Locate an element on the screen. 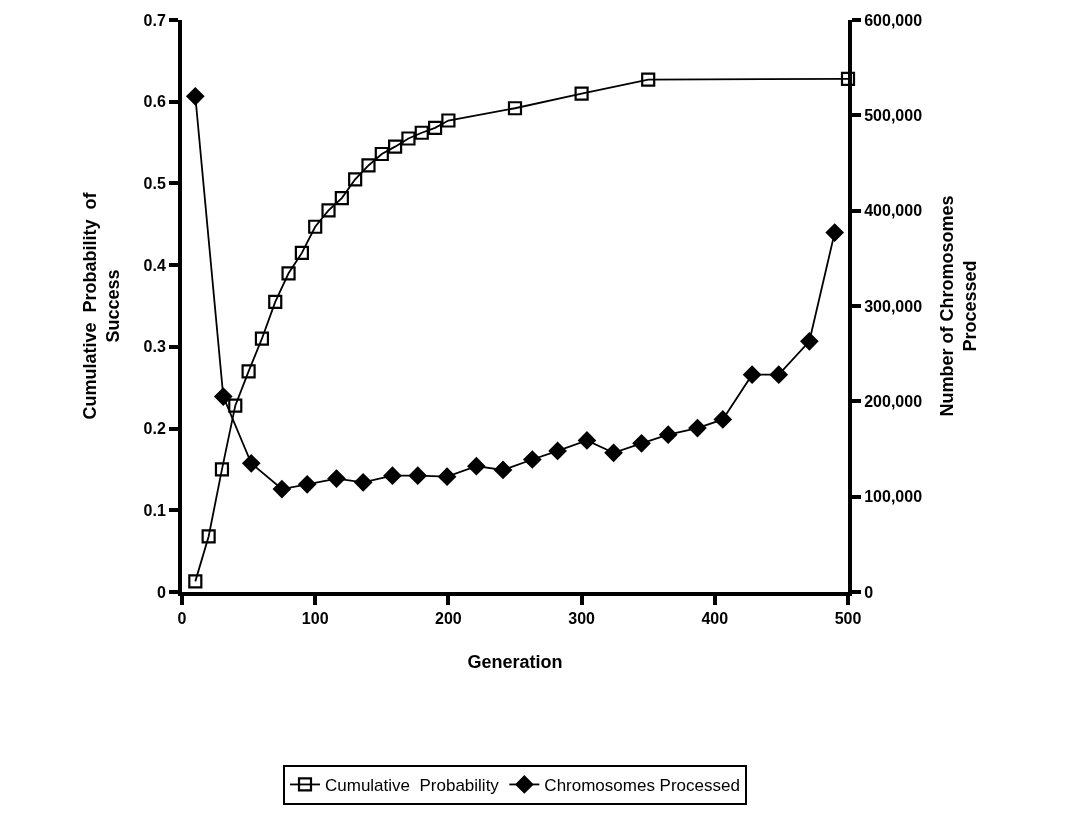 The width and height of the screenshot is (1076, 816). y2-tick-label: 200,000 is located at coordinates (893, 401).